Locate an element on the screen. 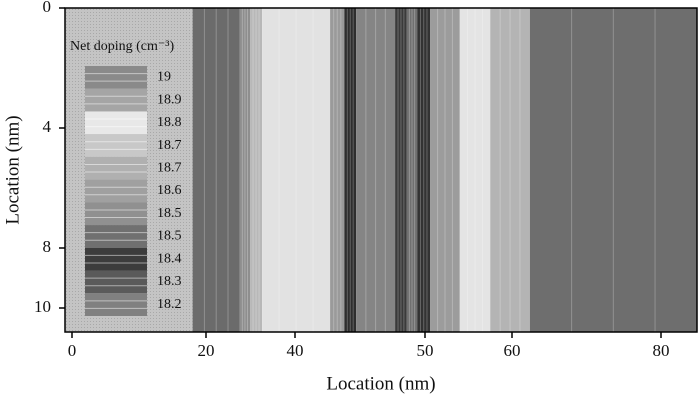 The width and height of the screenshot is (700, 406). x-tick-label: 0 is located at coordinates (72, 350).